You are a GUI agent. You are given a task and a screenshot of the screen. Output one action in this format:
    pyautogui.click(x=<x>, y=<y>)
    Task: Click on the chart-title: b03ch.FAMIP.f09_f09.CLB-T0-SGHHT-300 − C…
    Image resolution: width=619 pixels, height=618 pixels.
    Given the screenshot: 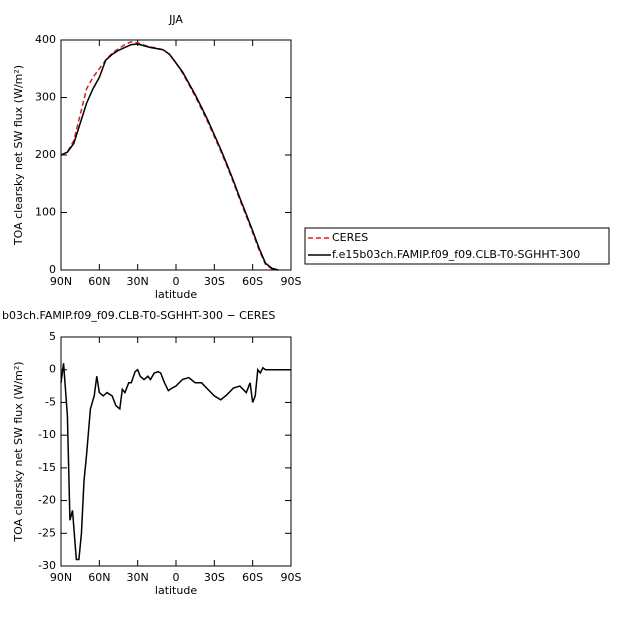 What is the action you would take?
    pyautogui.click(x=138, y=315)
    